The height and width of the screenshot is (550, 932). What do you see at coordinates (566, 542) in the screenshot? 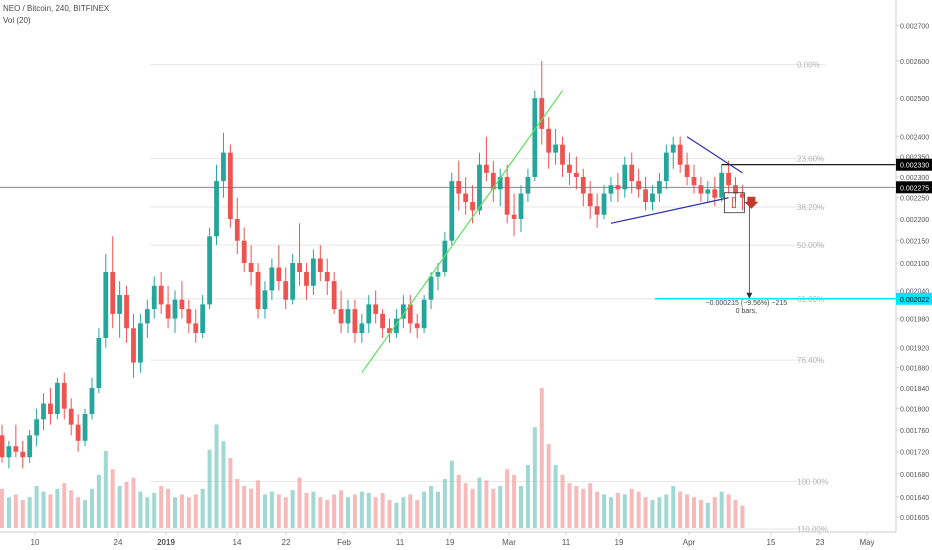
I see `time-tick-label: 11` at bounding box center [566, 542].